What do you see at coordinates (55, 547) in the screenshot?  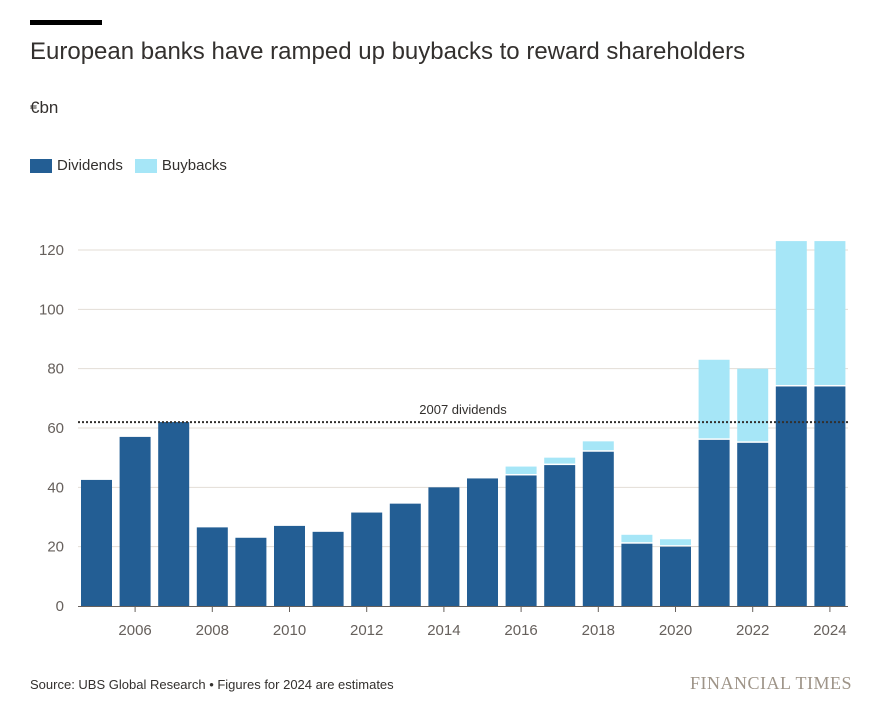 I see `y-tick-label: 20` at bounding box center [55, 547].